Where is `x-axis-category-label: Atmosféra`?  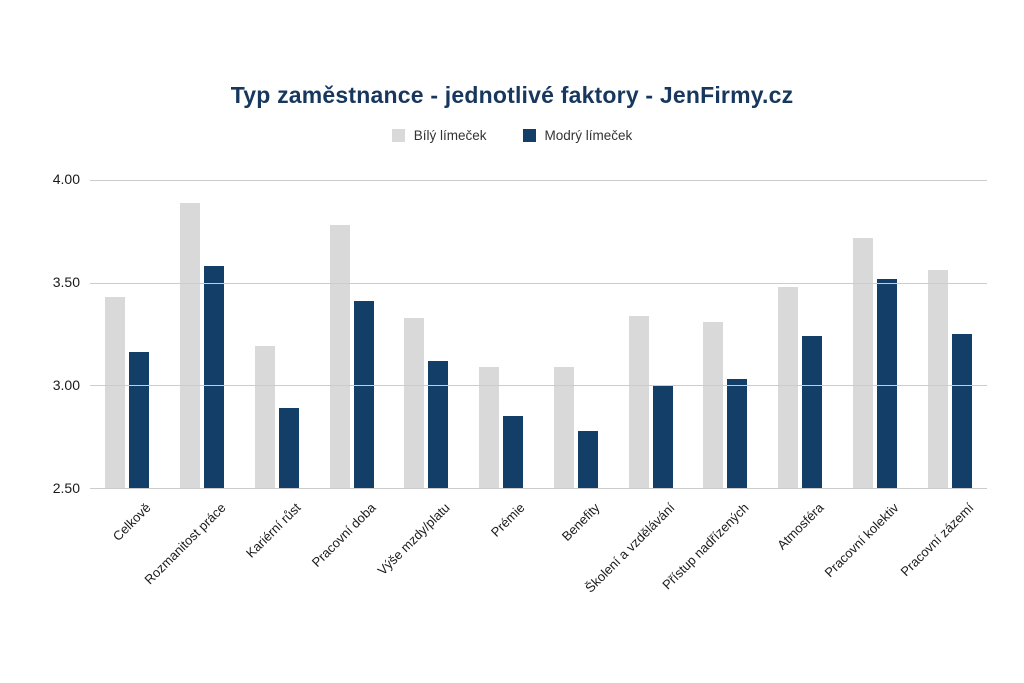
x-axis-category-label: Atmosféra is located at coordinates (800, 526).